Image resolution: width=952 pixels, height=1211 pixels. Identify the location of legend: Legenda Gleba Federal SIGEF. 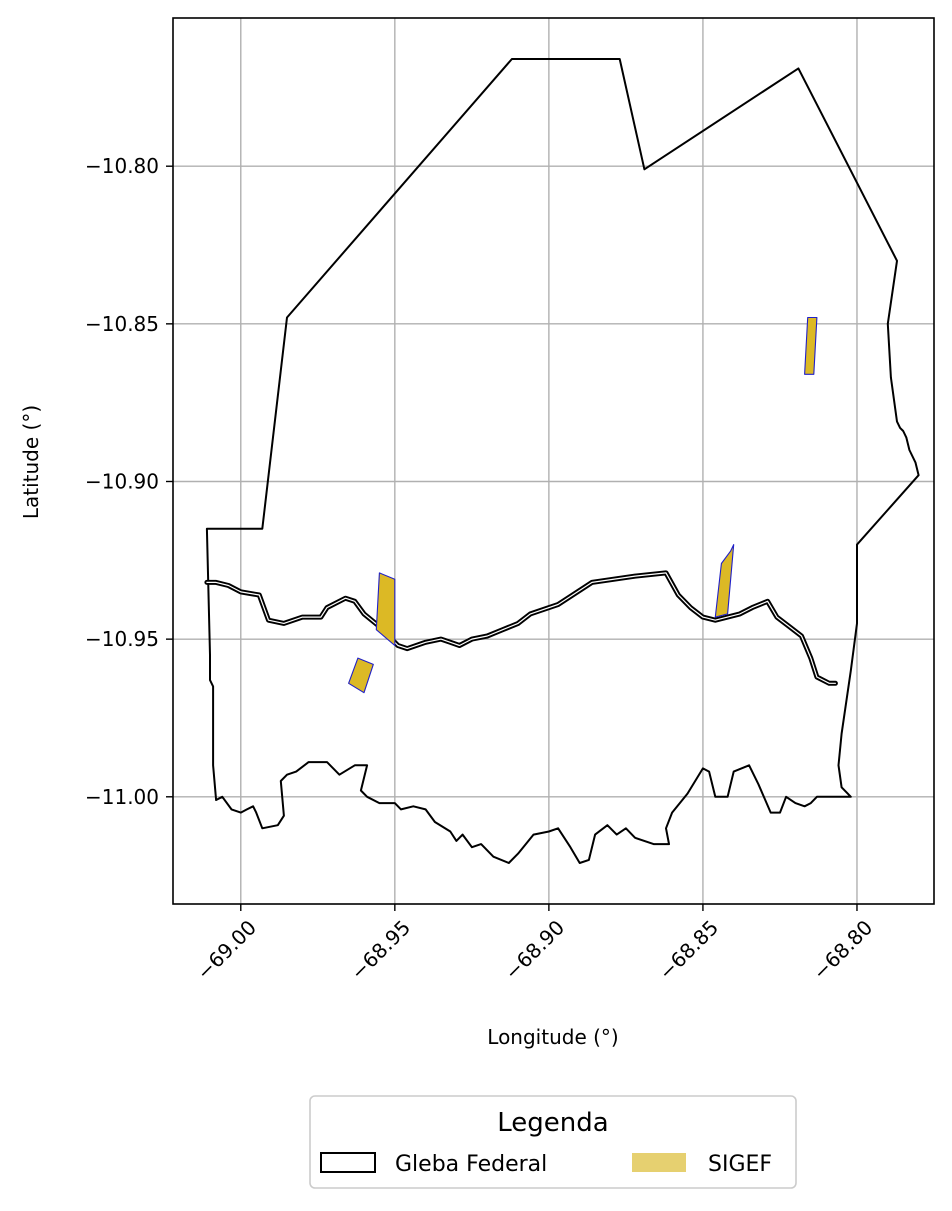
(553, 1142).